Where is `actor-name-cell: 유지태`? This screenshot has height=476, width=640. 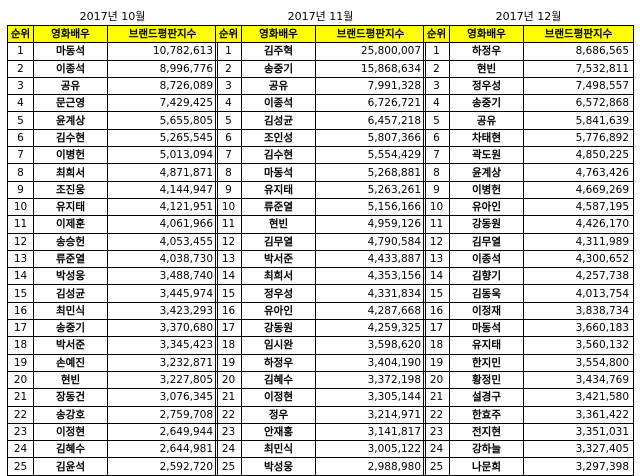 actor-name-cell: 유지태 is located at coordinates (278, 189).